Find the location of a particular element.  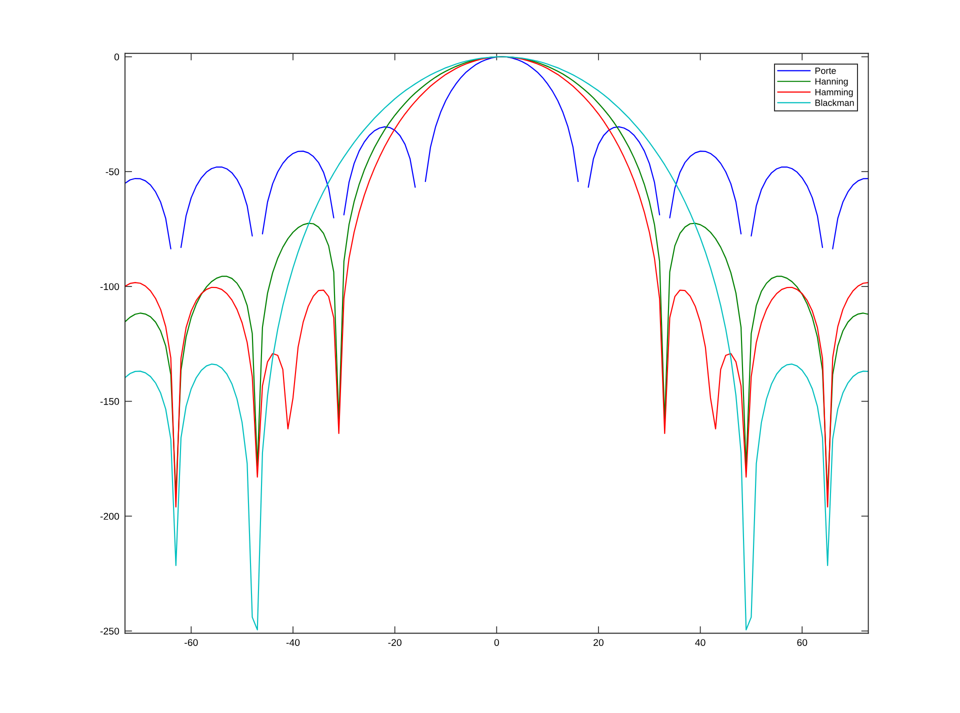

legend-label: Hamming is located at coordinates (834, 93).